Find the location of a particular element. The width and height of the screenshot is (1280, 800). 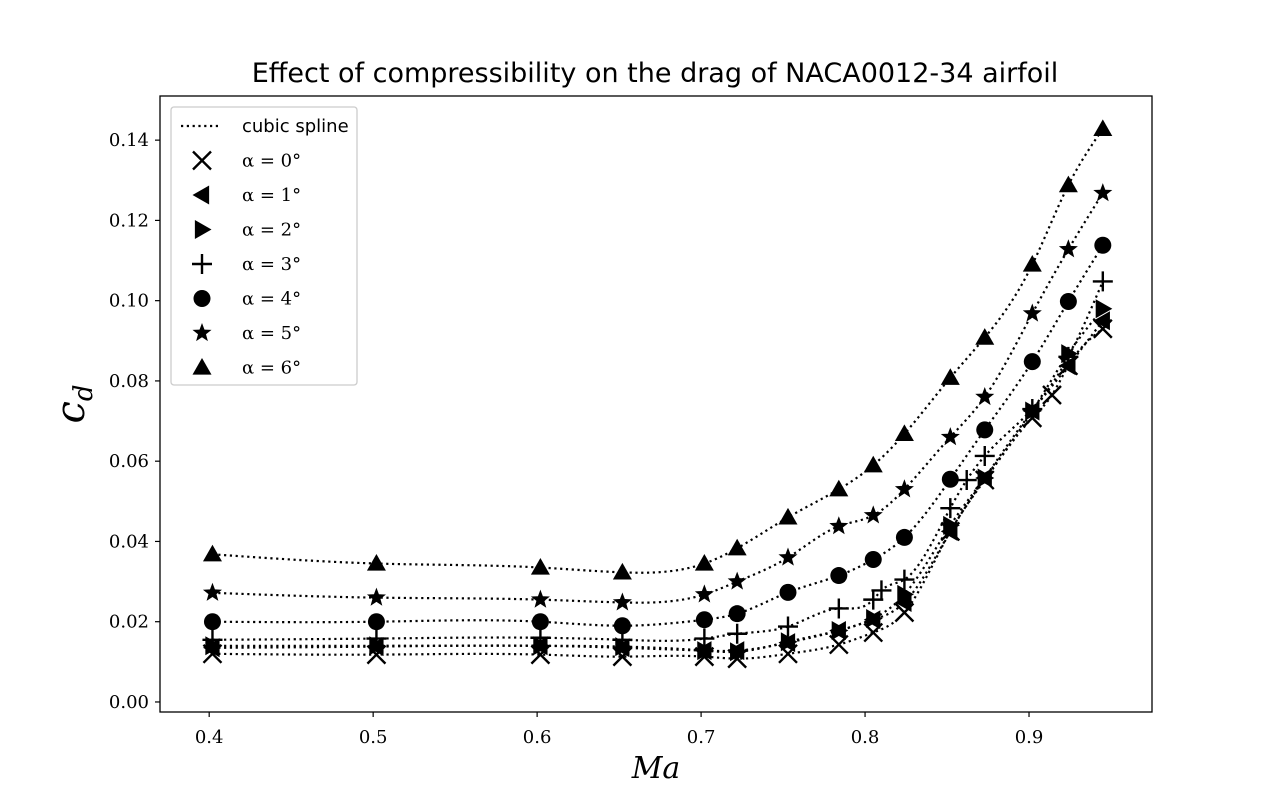

x-tick-label: 0.4 is located at coordinates (209, 737).